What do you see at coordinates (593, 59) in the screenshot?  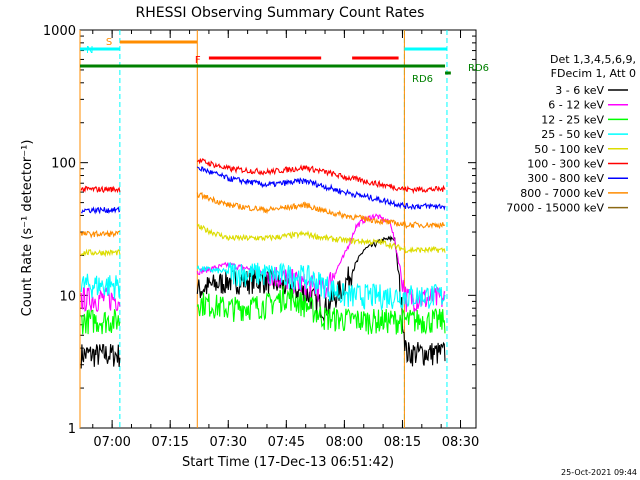 I see `legend-header-line-1: Det 1,3,4,5,6,9,` at bounding box center [593, 59].